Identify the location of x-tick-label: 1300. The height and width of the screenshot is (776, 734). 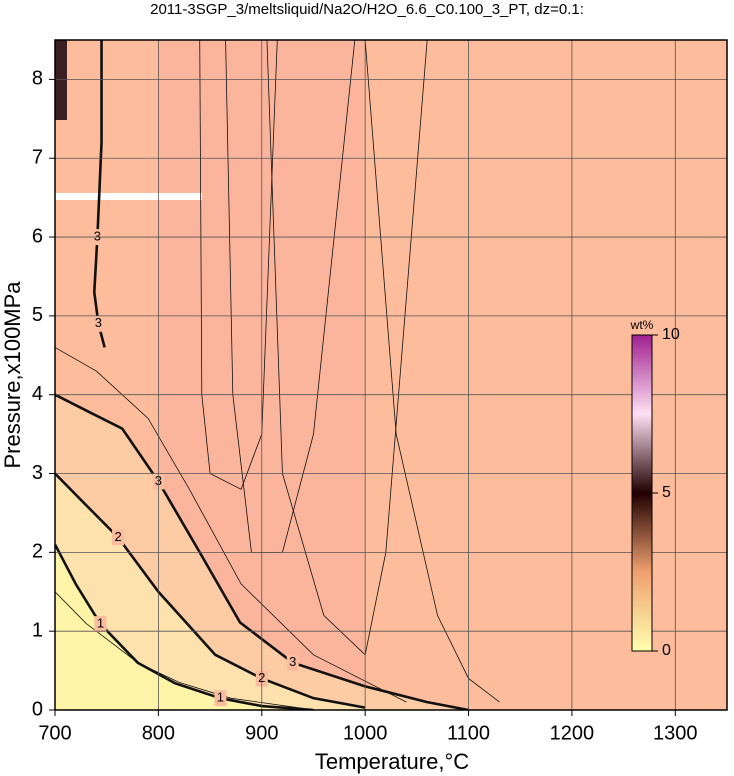
(675, 733).